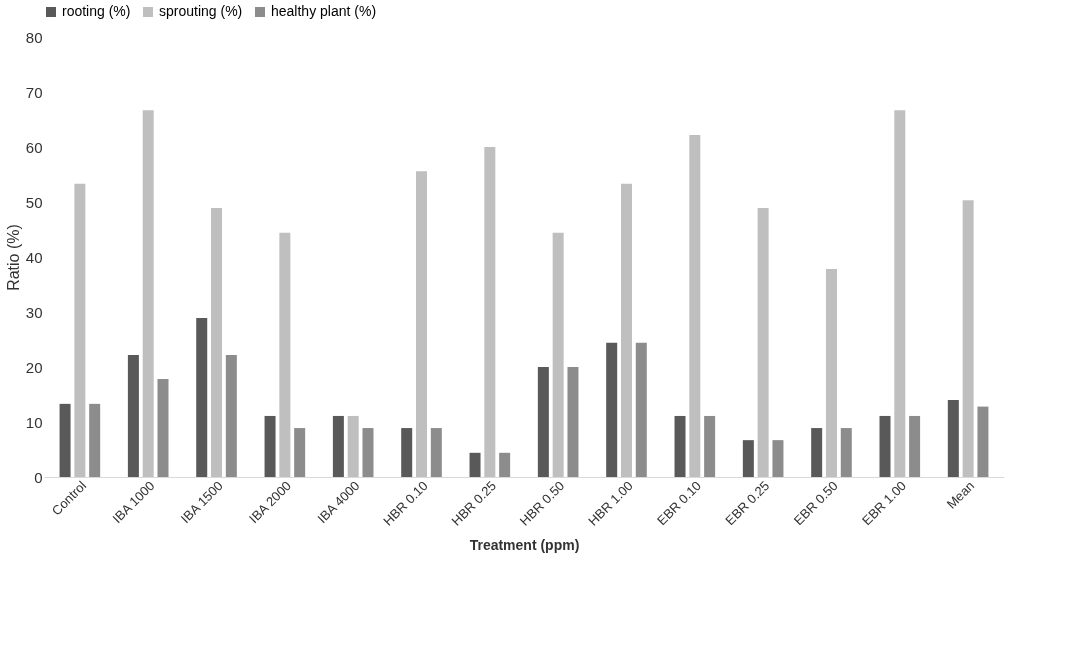 This screenshot has width=1091, height=671. What do you see at coordinates (34, 312) in the screenshot?
I see `y-tick-label: 30` at bounding box center [34, 312].